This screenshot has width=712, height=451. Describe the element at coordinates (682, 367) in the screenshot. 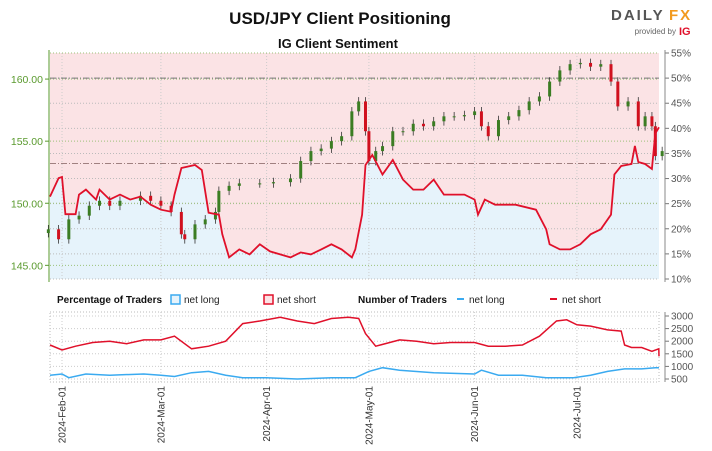

I see `count-tick-label: 1000` at that location.